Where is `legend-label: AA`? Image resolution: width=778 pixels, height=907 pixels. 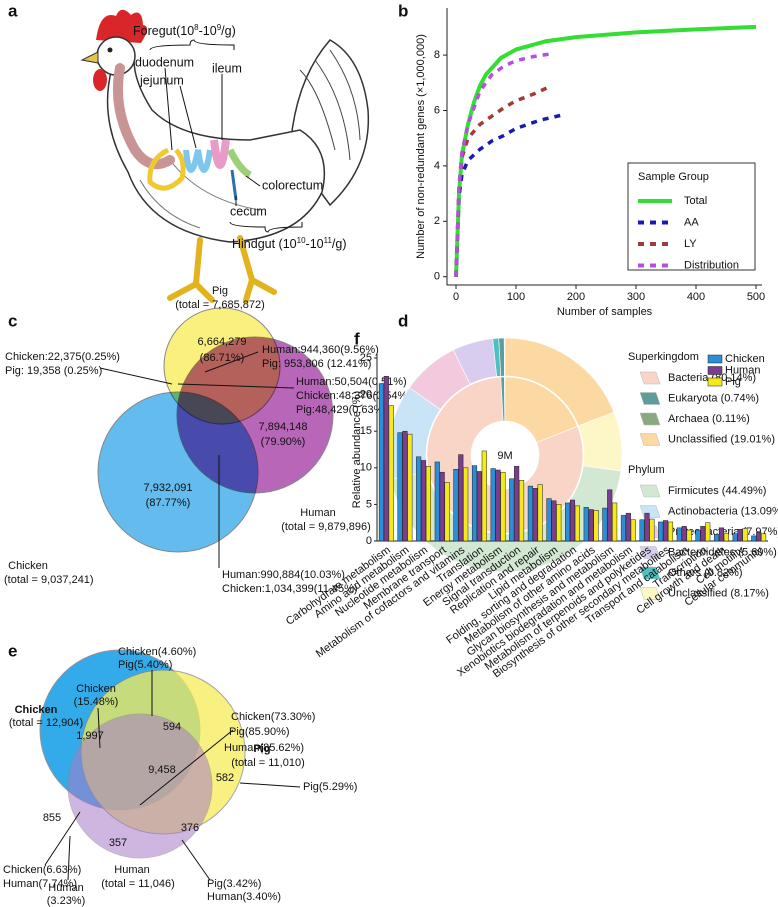 legend-label: AA is located at coordinates (691, 222).